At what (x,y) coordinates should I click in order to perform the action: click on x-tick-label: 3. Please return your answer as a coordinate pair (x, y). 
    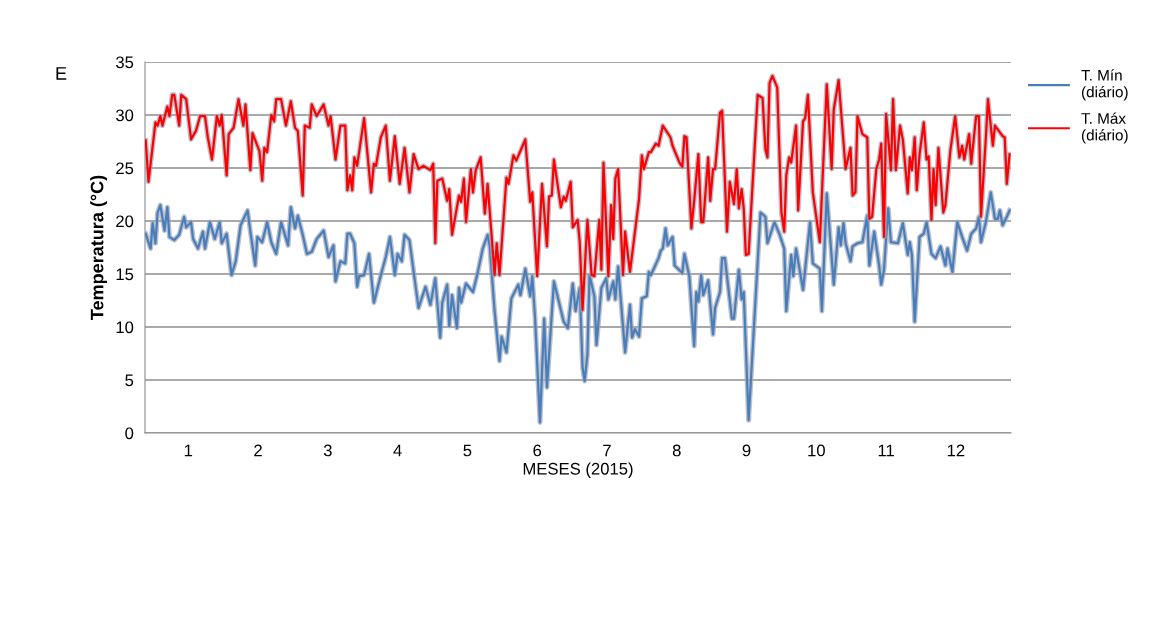
    Looking at the image, I should click on (327, 450).